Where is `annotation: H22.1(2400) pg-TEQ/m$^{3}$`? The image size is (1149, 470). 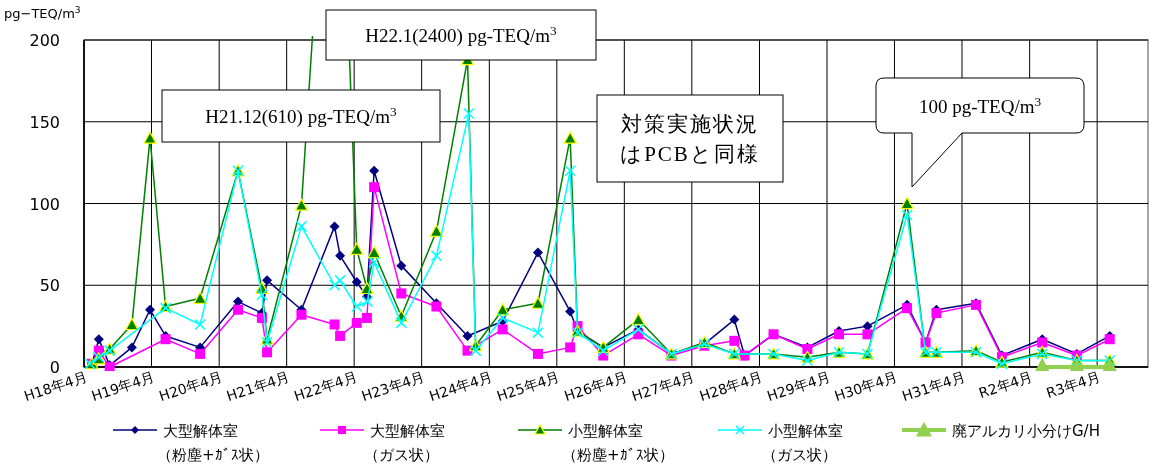
annotation: H22.1(2400) pg-TEQ/m$^{3}$ is located at coordinates (461, 34).